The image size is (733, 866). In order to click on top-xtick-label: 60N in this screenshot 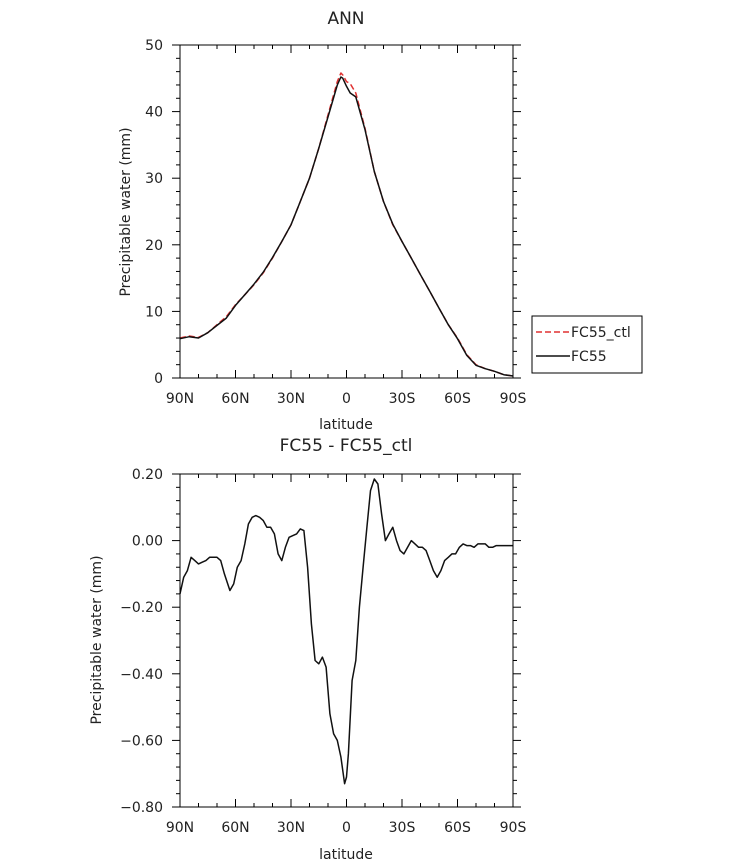, I will do `click(235, 399)`.